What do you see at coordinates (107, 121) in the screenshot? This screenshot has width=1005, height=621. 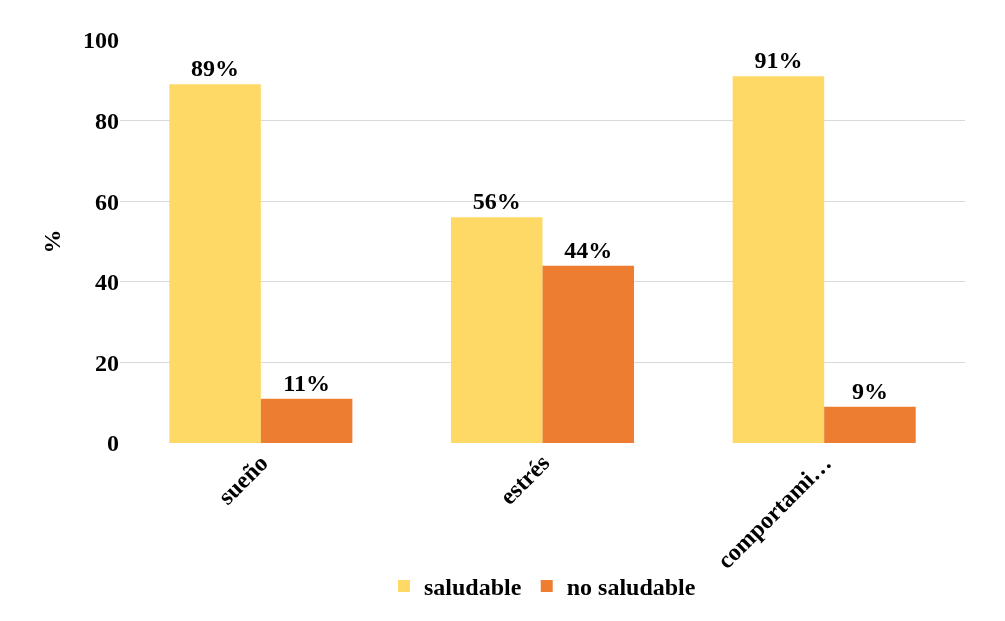 I see `y-tick-label: 80` at bounding box center [107, 121].